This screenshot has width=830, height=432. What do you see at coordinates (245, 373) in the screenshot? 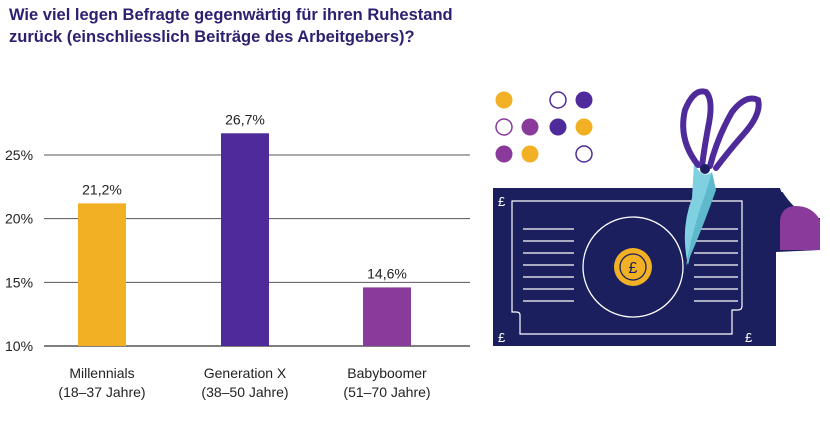
I see `x-tick-label: Generation X` at bounding box center [245, 373].